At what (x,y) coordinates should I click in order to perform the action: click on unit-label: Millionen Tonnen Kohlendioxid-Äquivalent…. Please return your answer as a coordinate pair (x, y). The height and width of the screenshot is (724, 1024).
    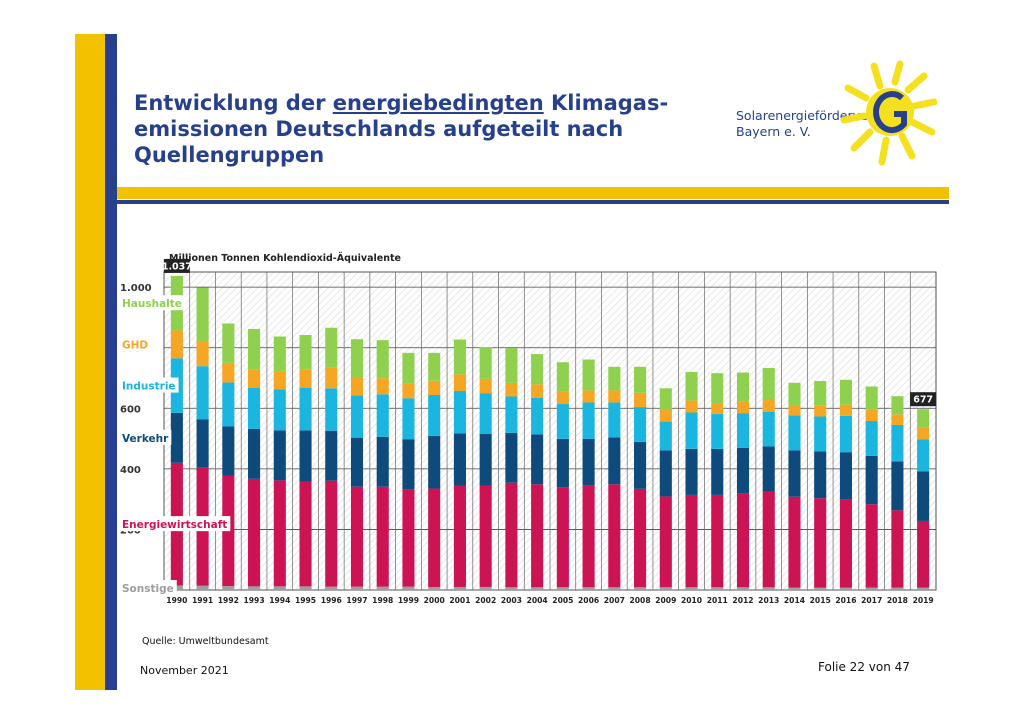
    Looking at the image, I should click on (285, 258).